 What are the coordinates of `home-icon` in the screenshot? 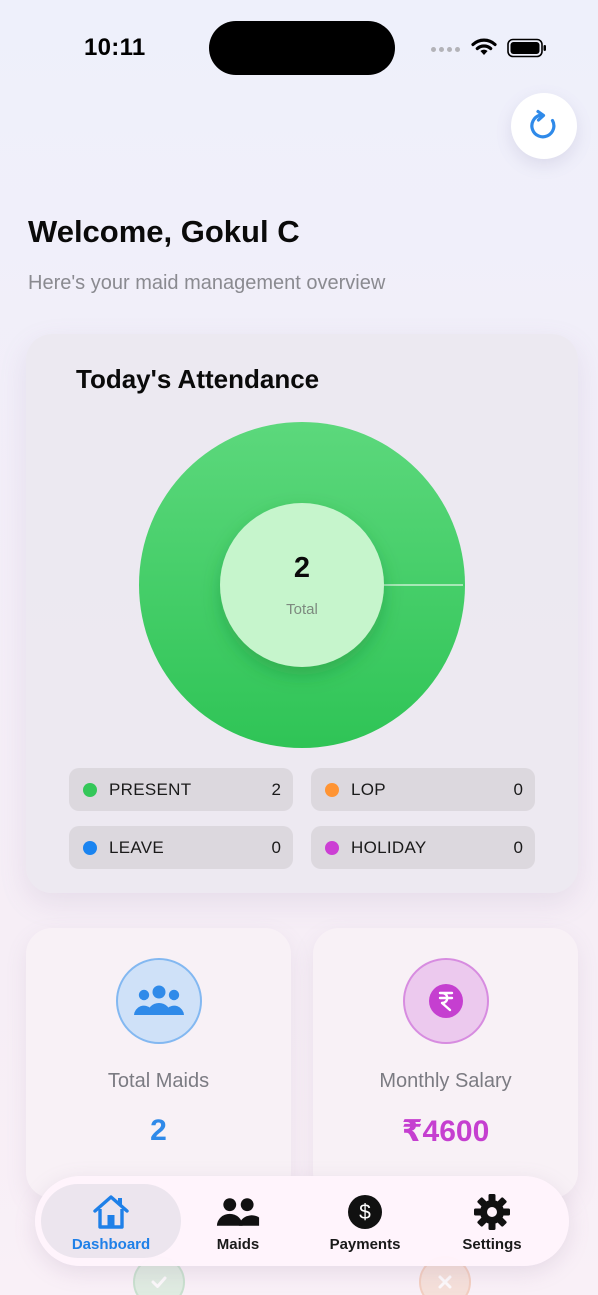 It's located at (111, 1212).